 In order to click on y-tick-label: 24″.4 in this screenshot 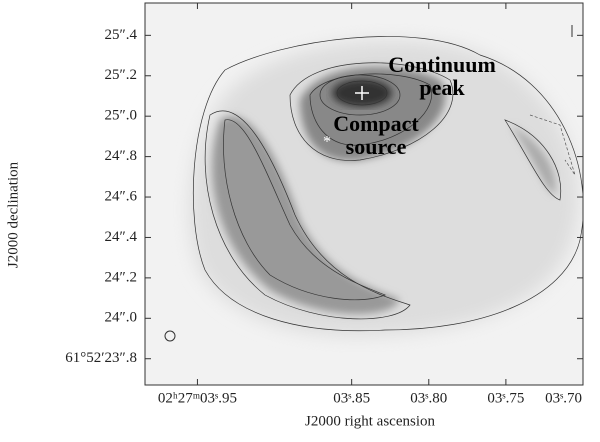, I will do `click(121, 237)`.